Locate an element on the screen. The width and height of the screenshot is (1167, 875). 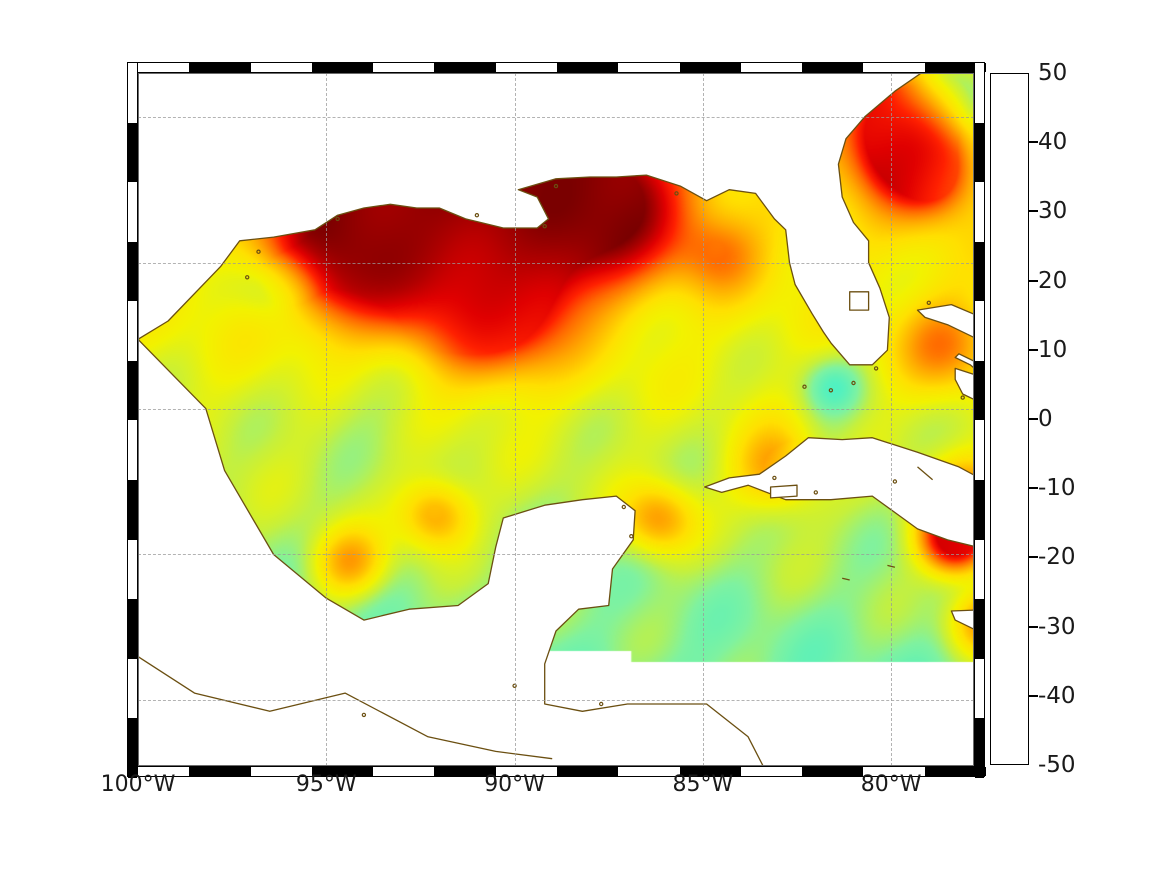
map-border-bottom is located at coordinates (556, 771).